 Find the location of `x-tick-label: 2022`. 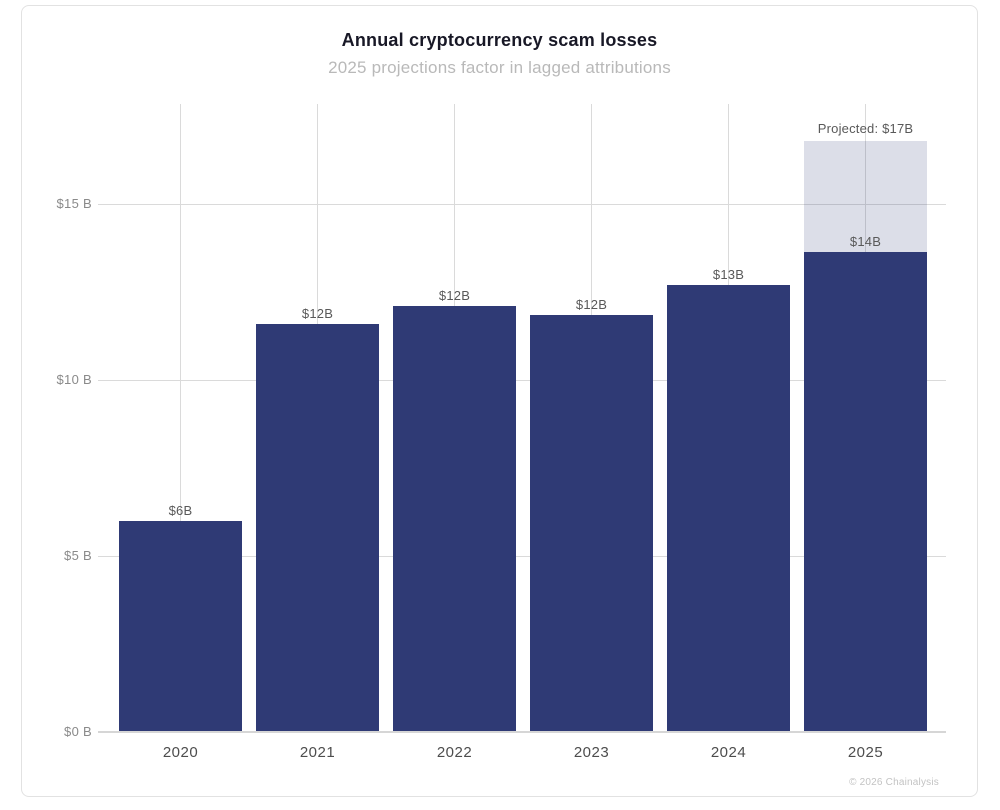

x-tick-label: 2022 is located at coordinates (454, 752).